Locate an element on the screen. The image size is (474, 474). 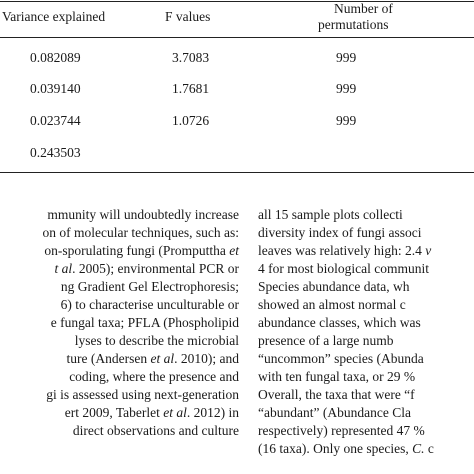
table-header-rule is located at coordinates (237, 37).